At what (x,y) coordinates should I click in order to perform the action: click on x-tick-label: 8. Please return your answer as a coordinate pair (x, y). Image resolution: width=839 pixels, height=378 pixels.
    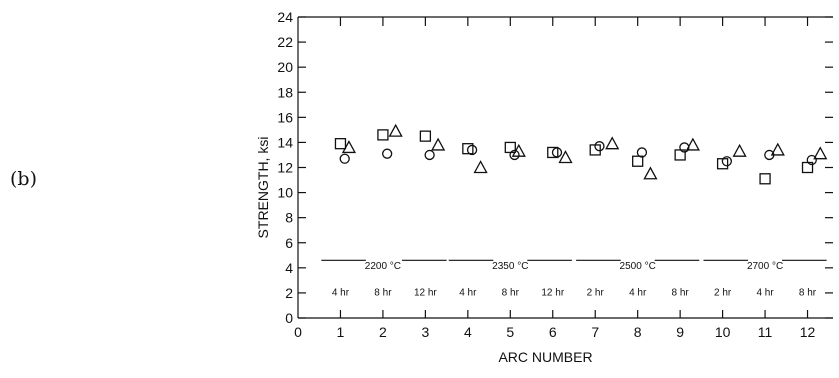
    Looking at the image, I should click on (638, 332).